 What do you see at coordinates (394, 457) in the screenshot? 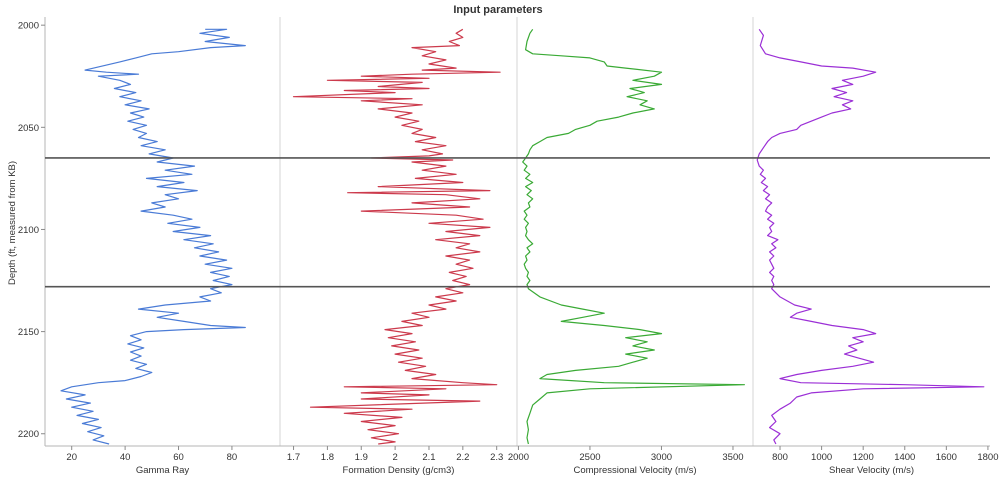
I see `formation-density-x-tick-label-3: 2` at bounding box center [394, 457].